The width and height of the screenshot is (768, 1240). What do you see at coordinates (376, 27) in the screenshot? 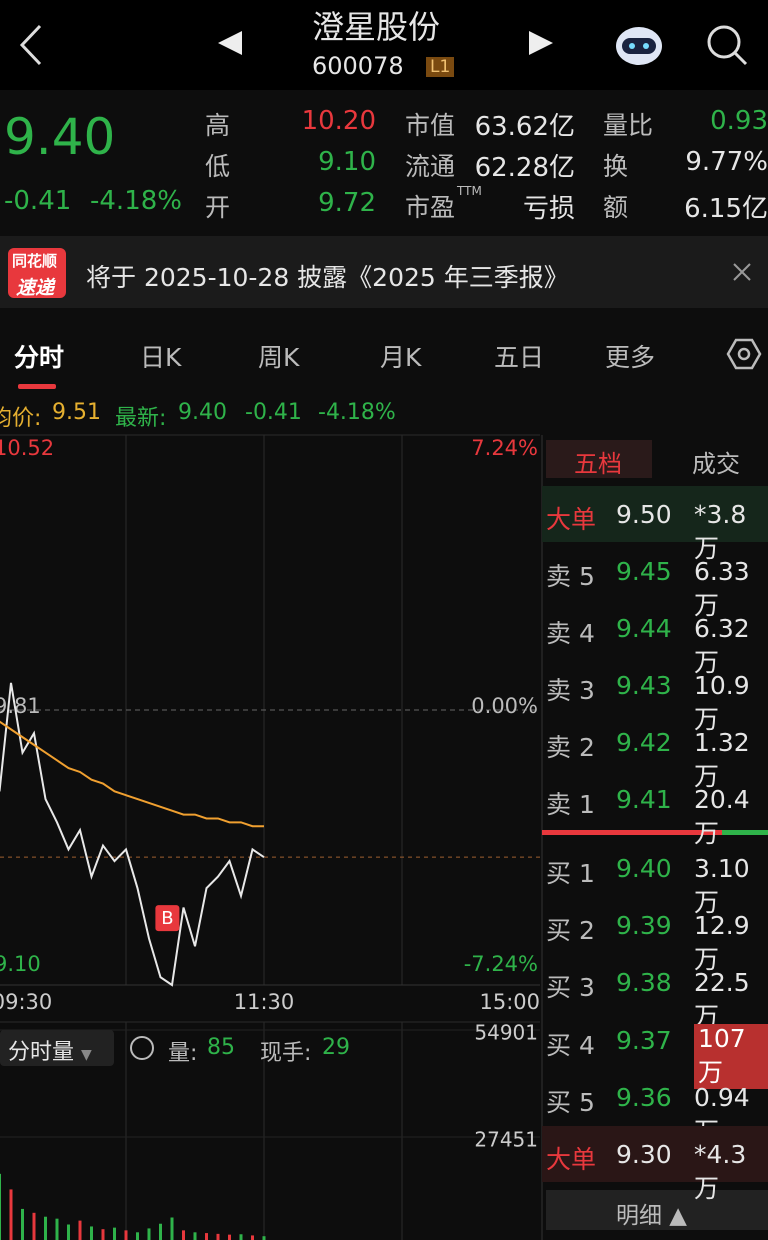
I see `stock-name: 澄星股份` at bounding box center [376, 27].